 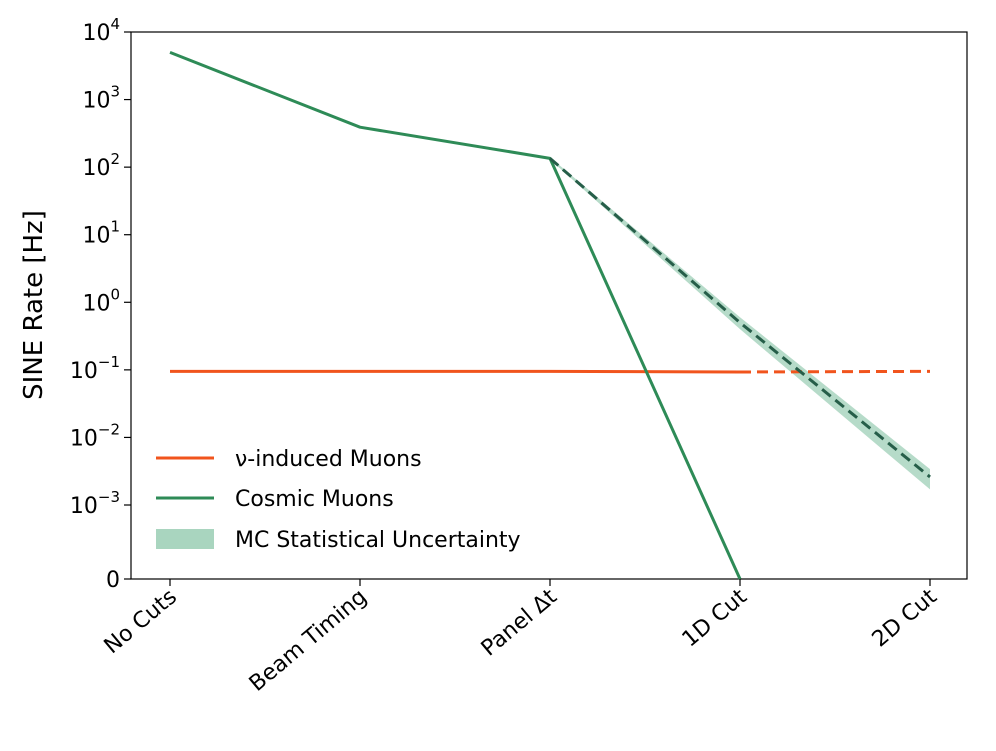 What do you see at coordinates (95, 503) in the screenshot?
I see `y-tick-label: 10⁻³` at bounding box center [95, 503].